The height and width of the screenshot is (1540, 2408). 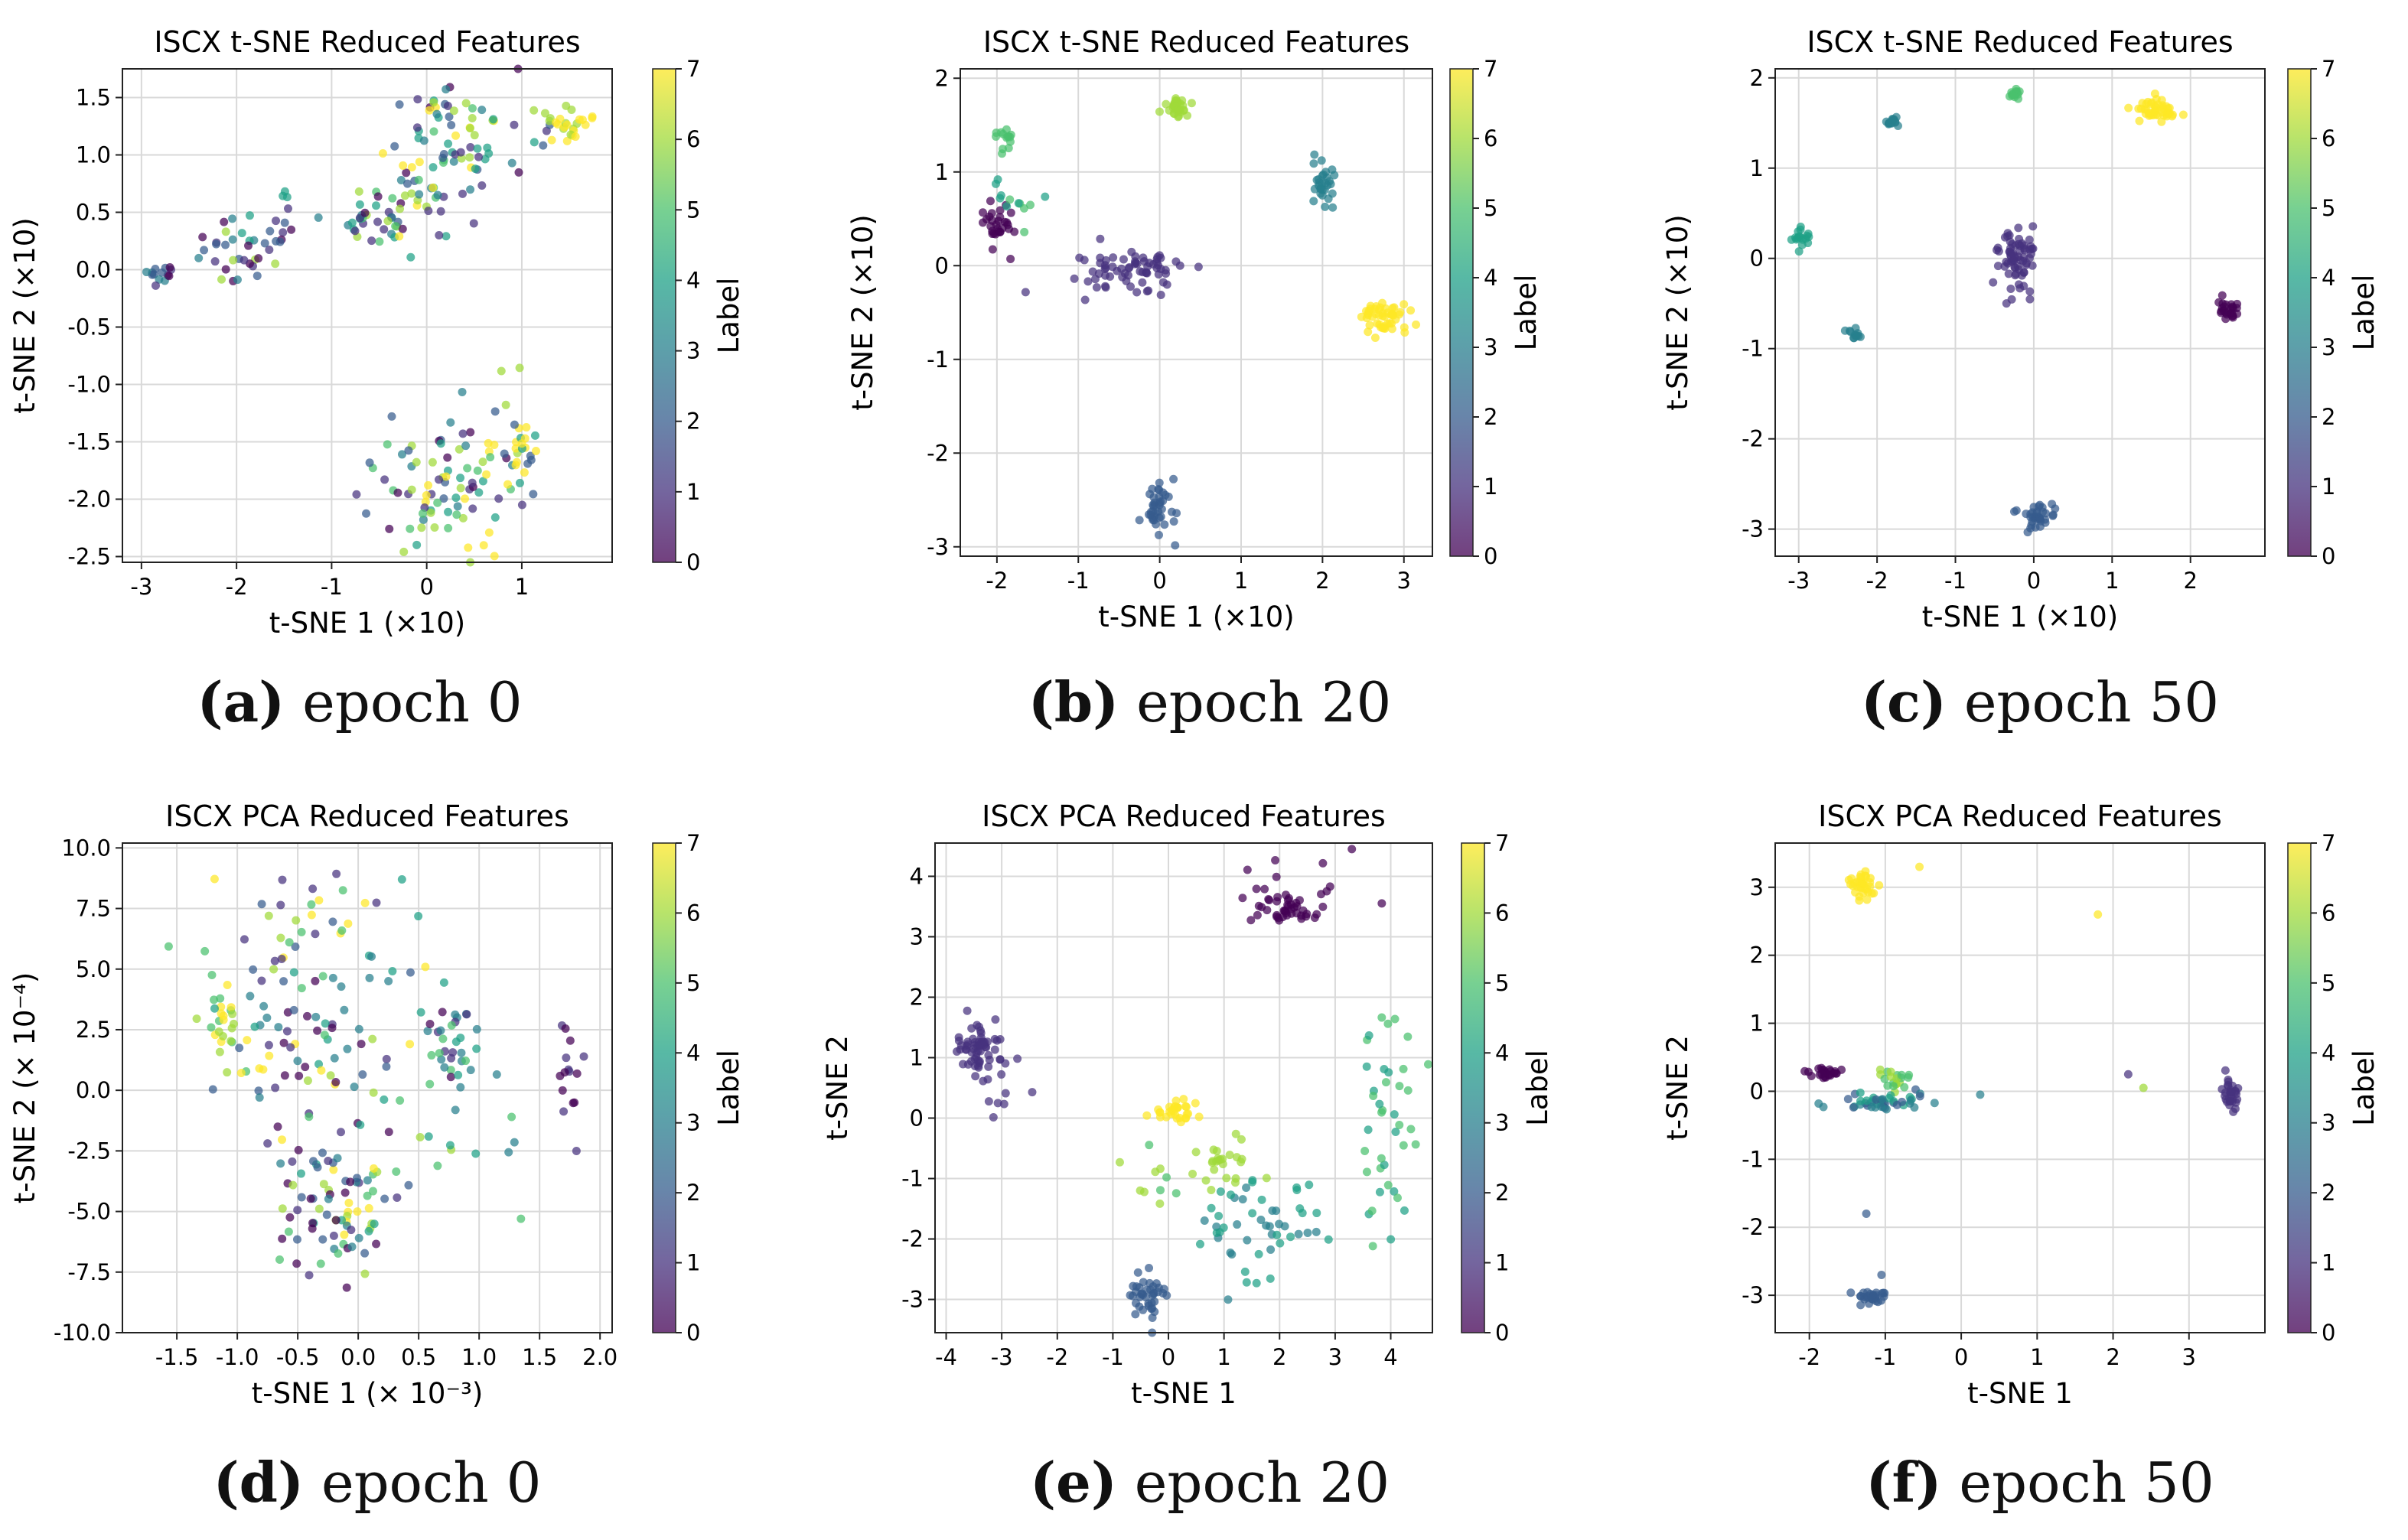 I want to click on caption-e: (e) epoch 20, so click(x=1210, y=1482).